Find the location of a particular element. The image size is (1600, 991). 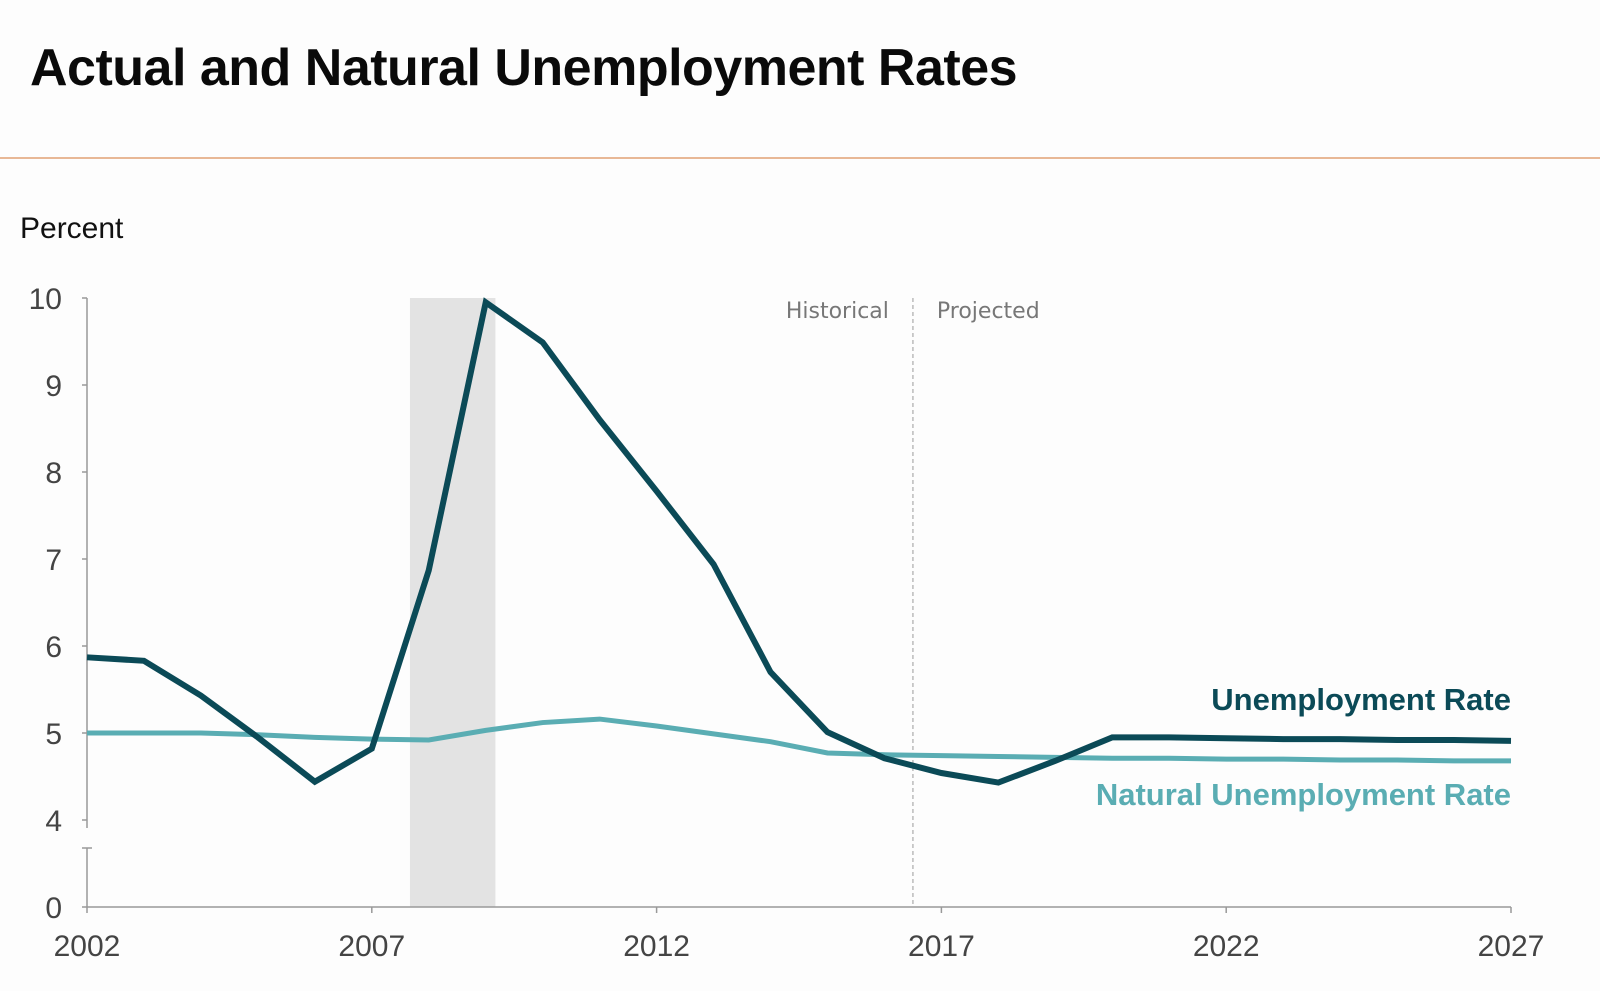

y-tick-label: 9 is located at coordinates (53, 386).